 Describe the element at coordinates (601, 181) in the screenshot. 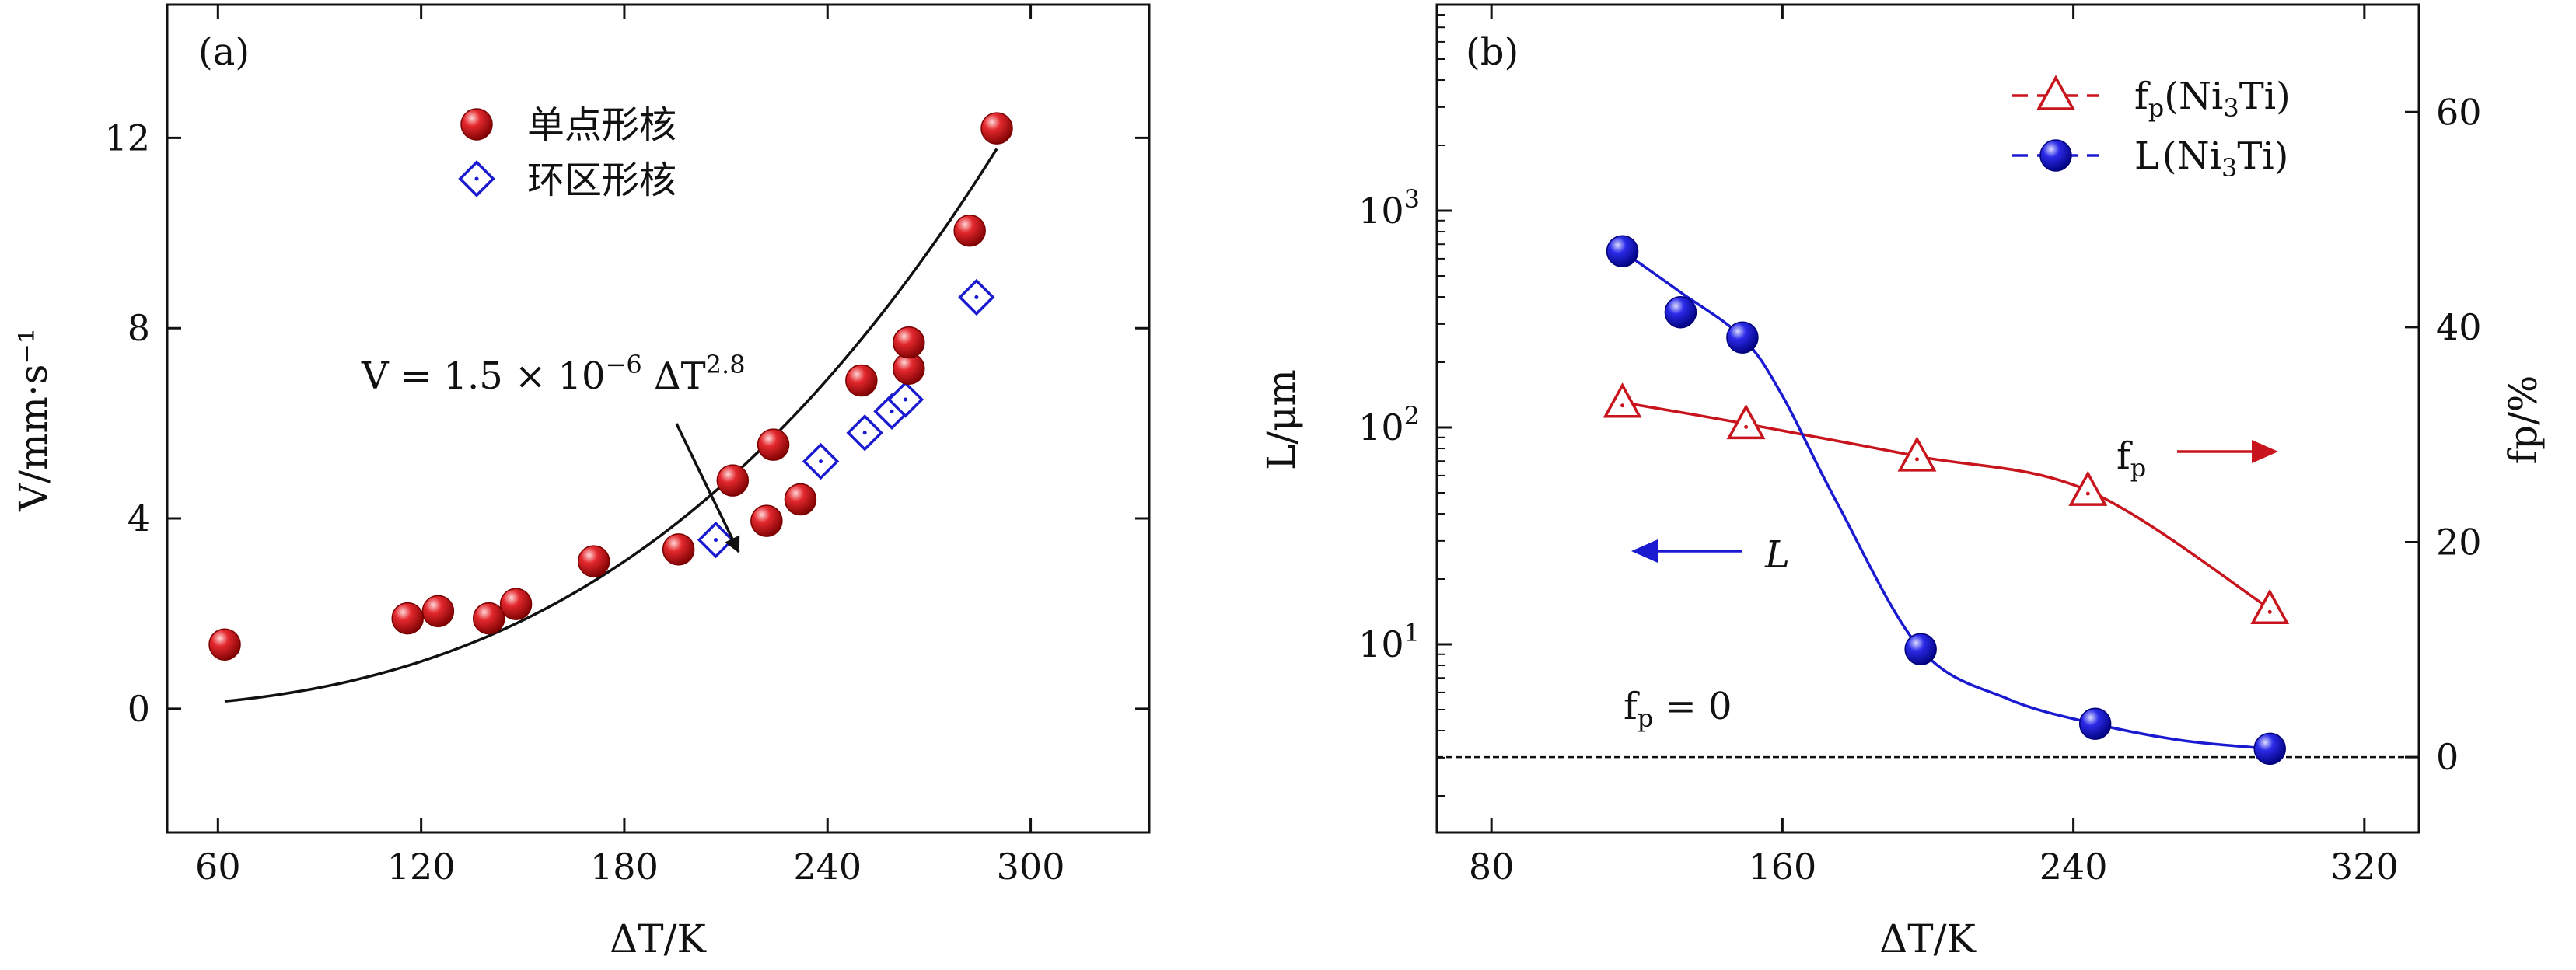

I see `legend-label-ring-nucleation: 环区形核` at that location.